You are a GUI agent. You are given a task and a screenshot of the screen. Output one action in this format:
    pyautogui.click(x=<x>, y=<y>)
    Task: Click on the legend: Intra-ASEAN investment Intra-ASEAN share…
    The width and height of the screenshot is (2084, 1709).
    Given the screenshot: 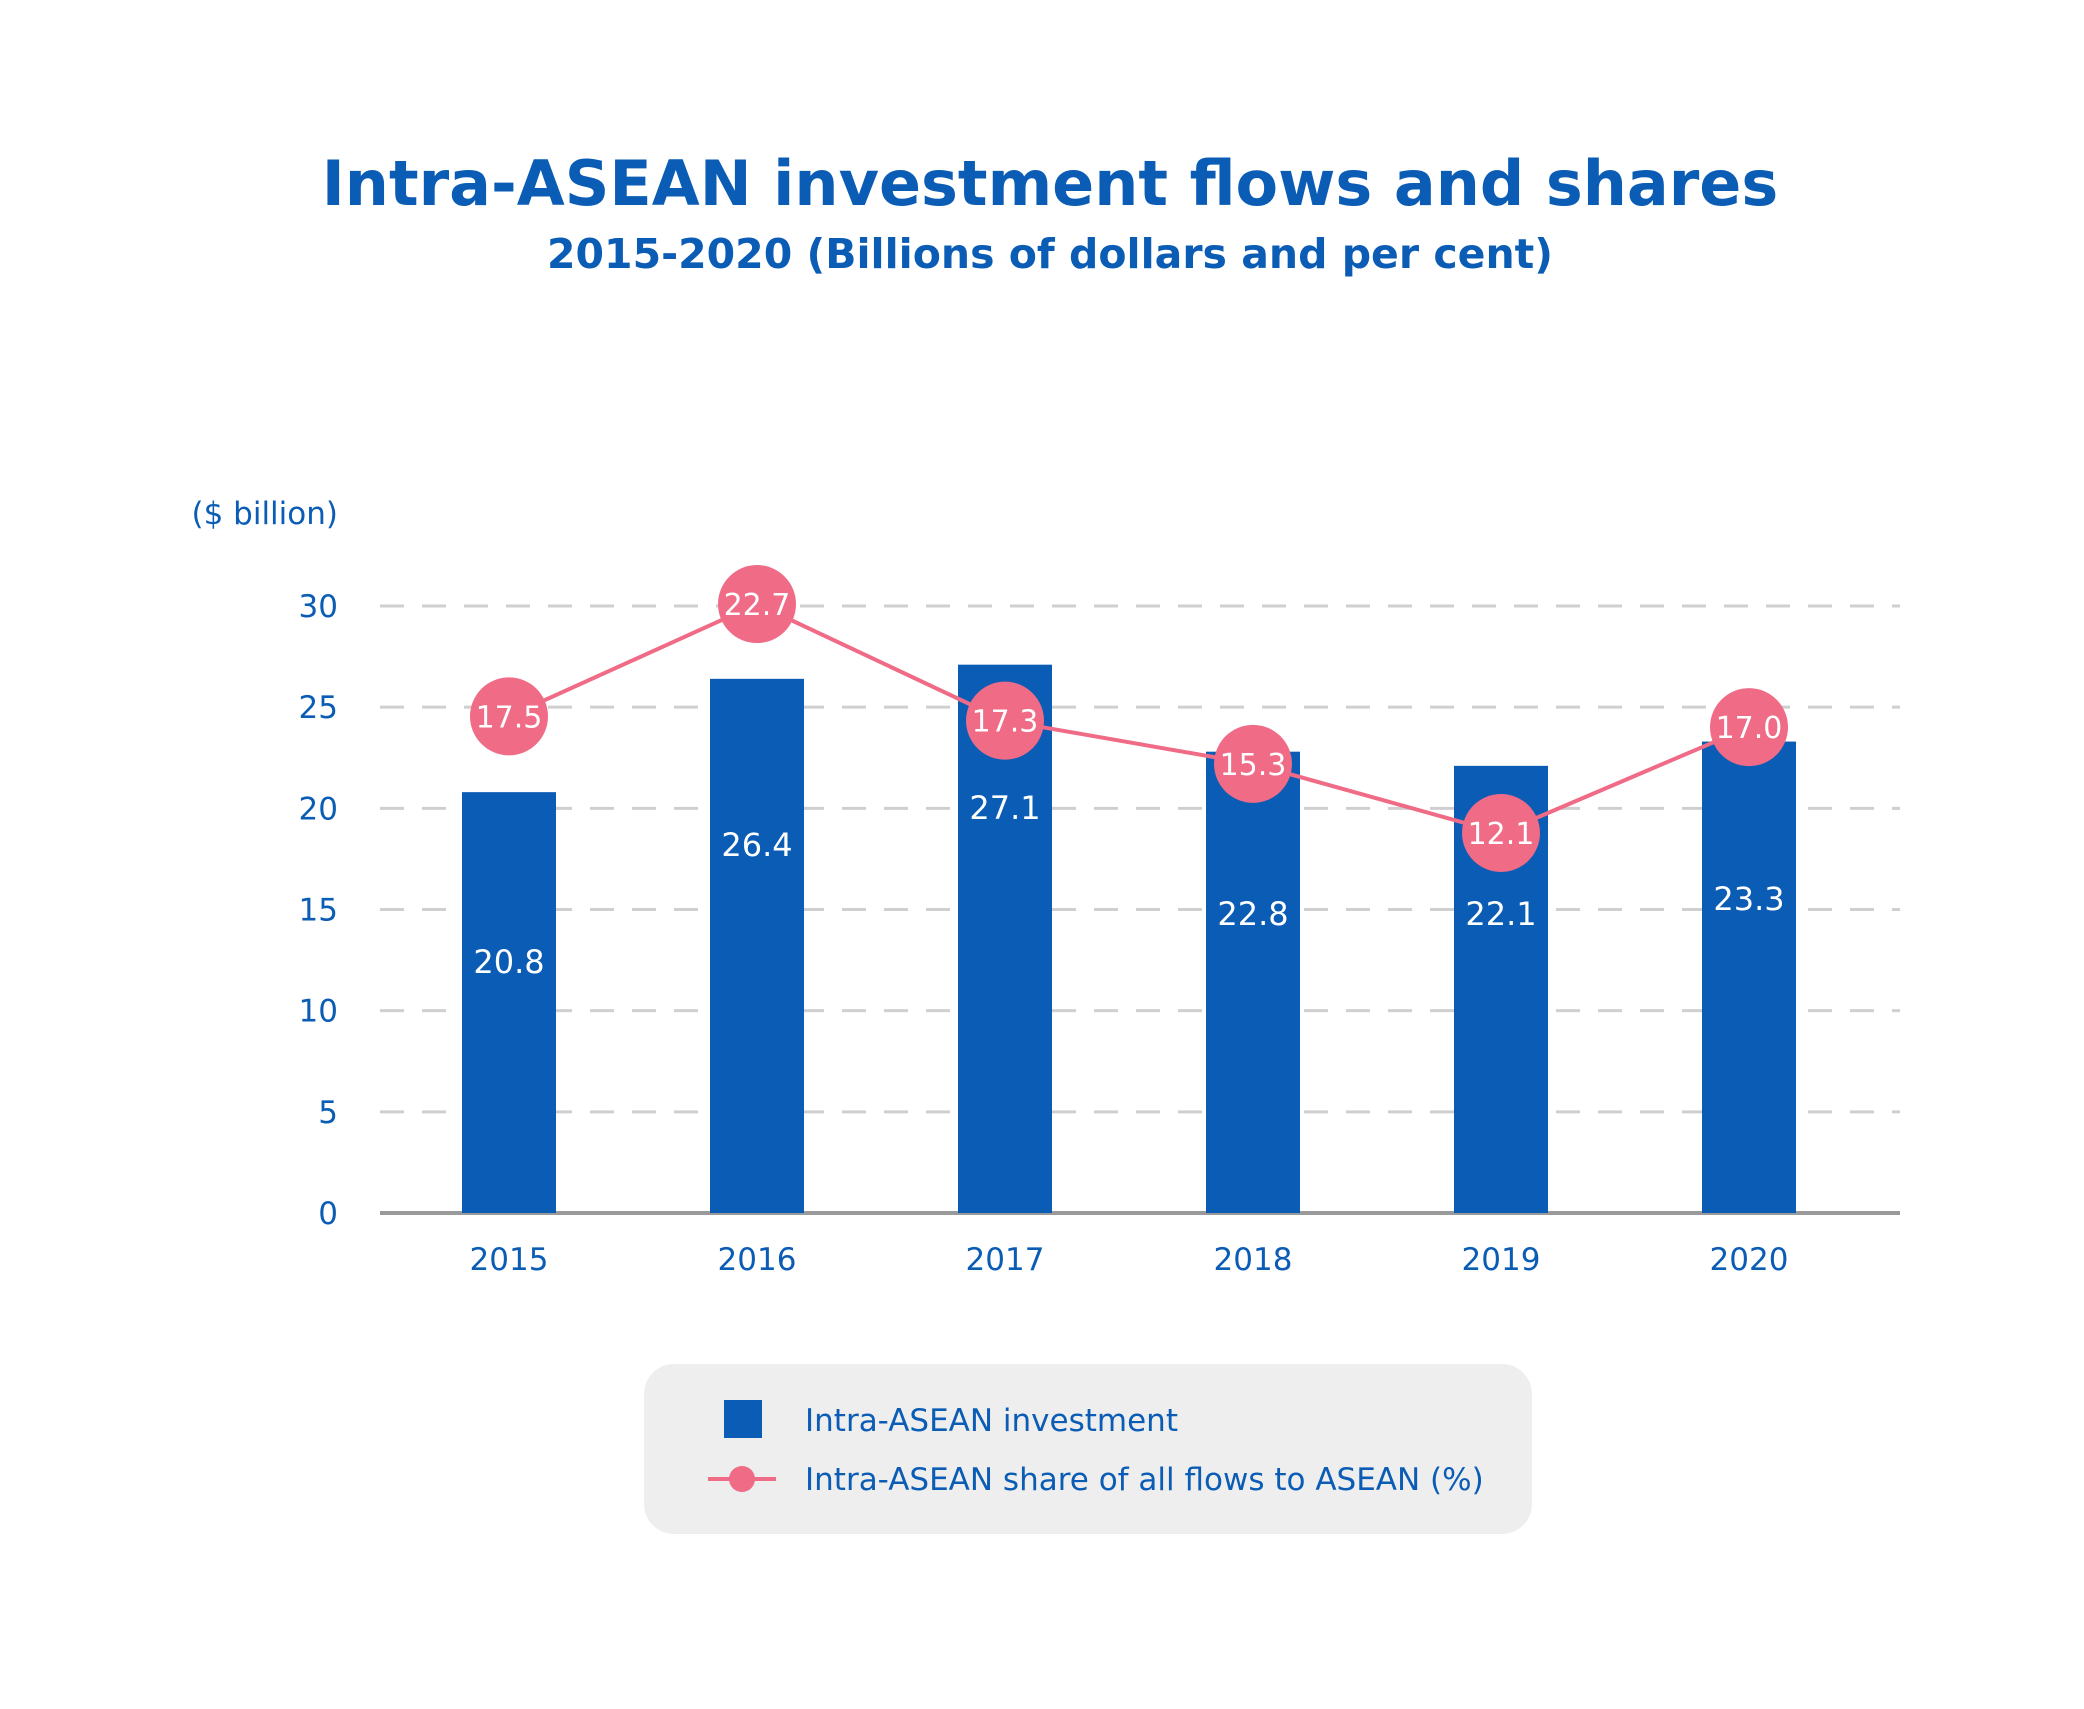 What is the action you would take?
    pyautogui.click(x=1088, y=1449)
    